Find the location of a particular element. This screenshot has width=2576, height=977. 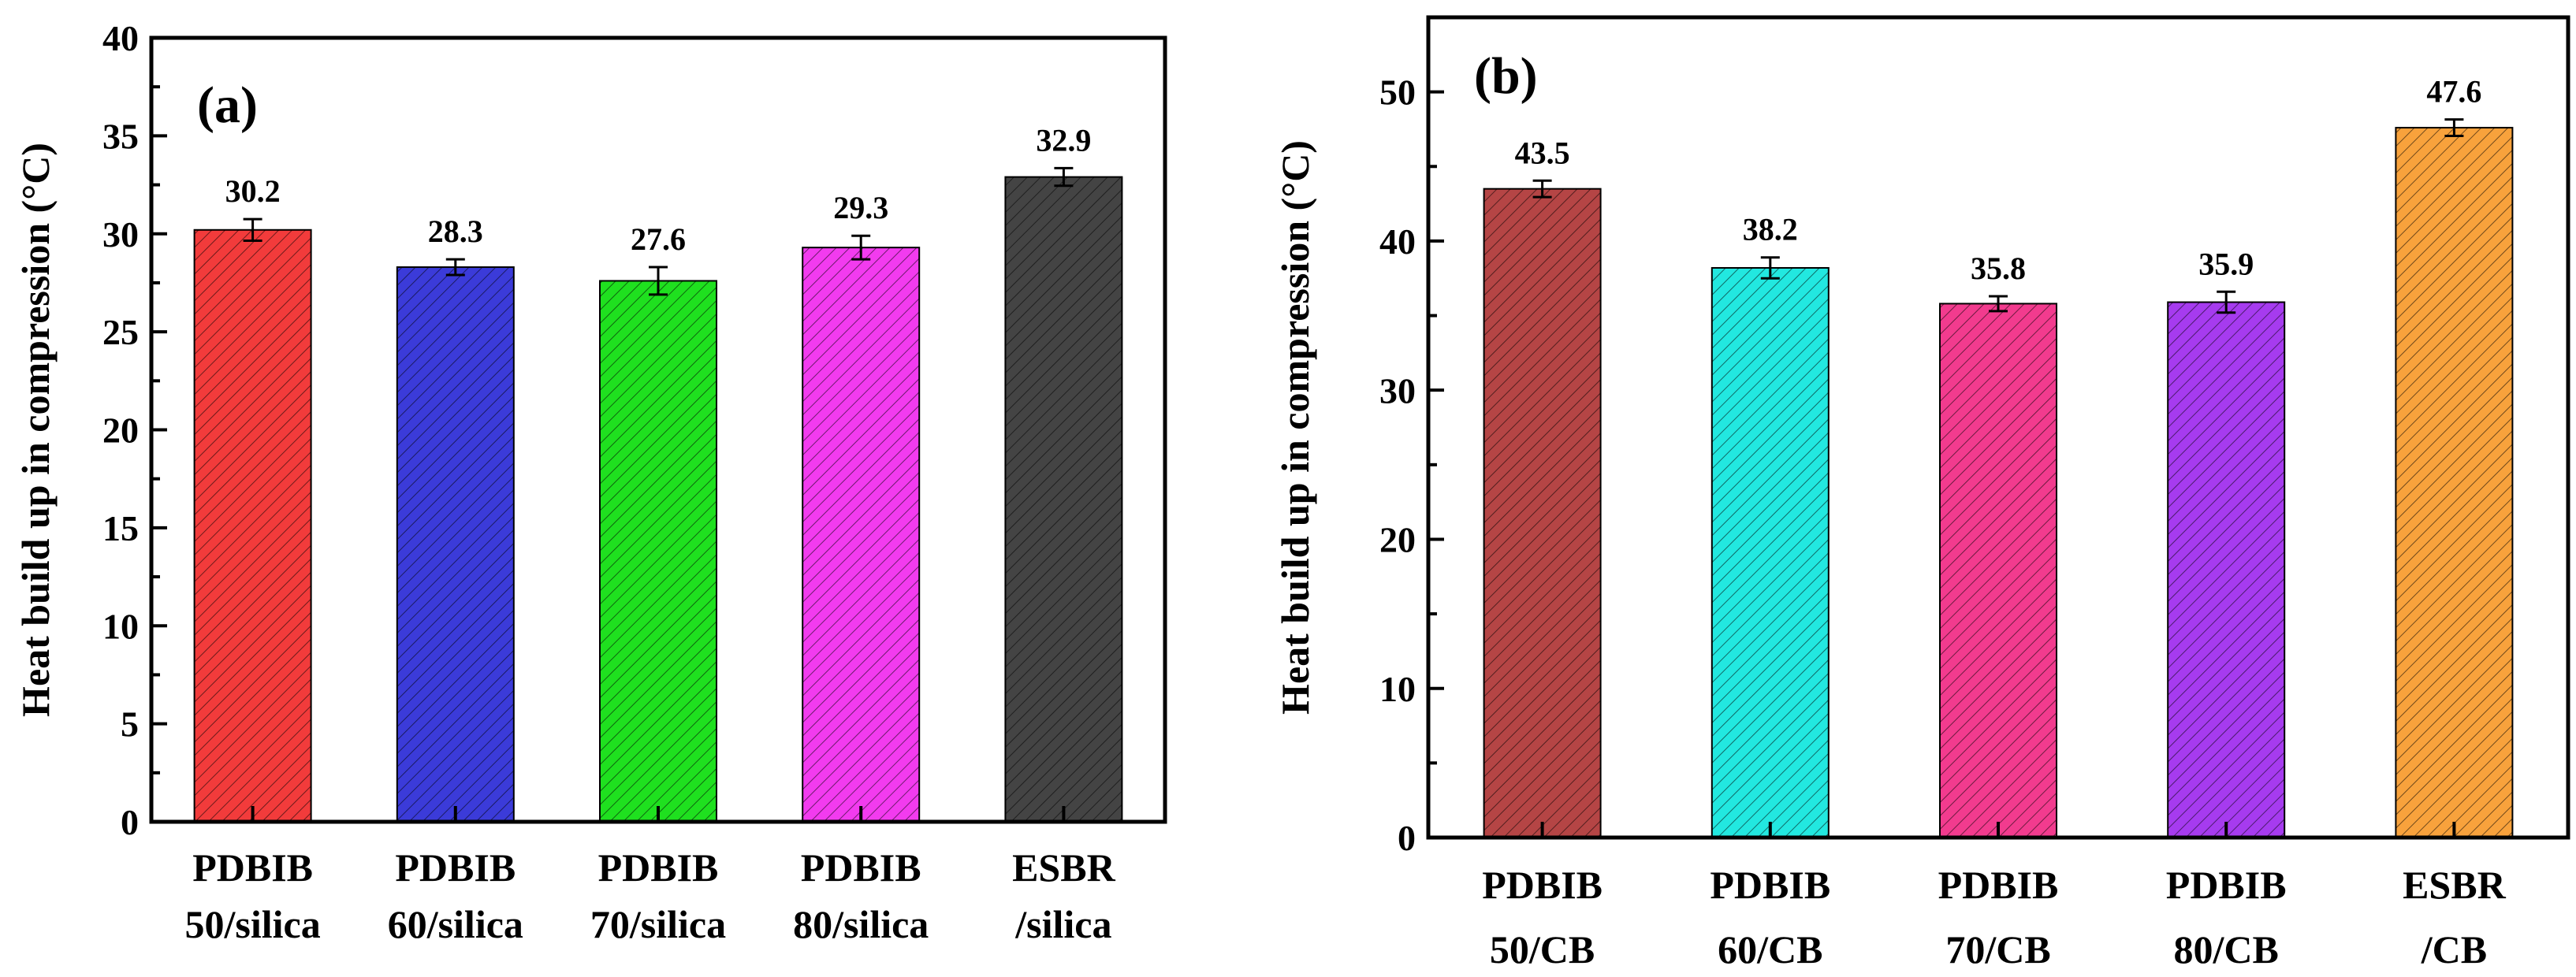

value-label: 28.3 is located at coordinates (455, 231).